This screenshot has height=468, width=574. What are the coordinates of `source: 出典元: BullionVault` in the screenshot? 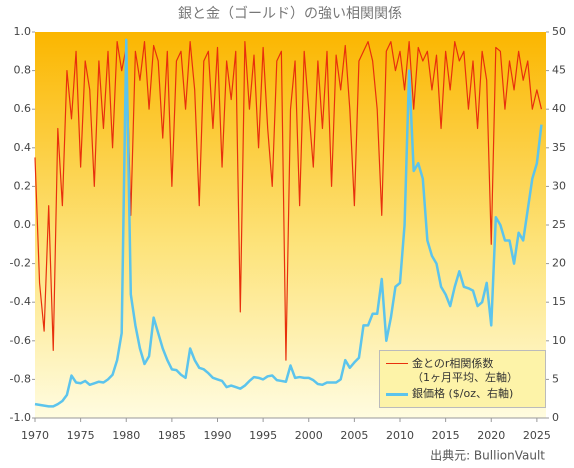 It's located at (487, 456).